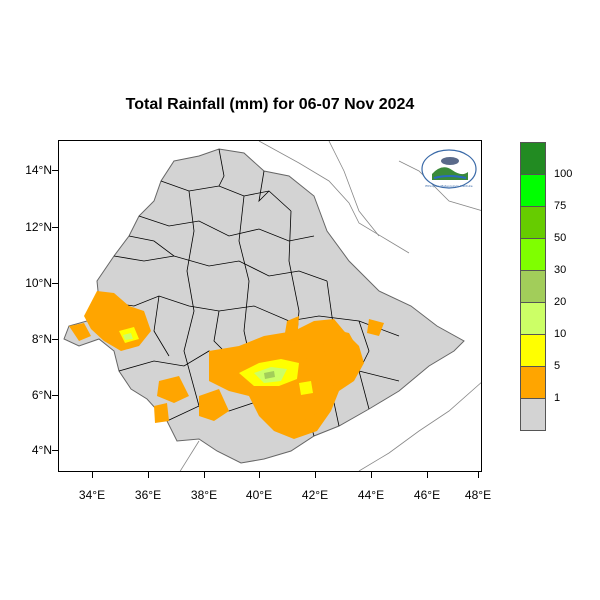 The height and width of the screenshot is (600, 600). I want to click on legend-label: 20, so click(560, 302).